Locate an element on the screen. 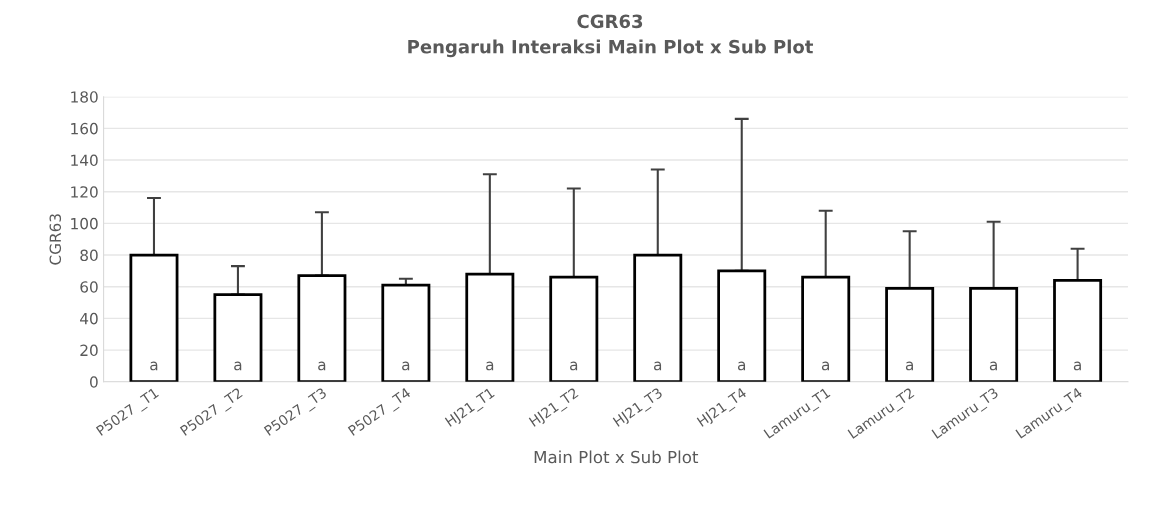 The height and width of the screenshot is (509, 1151). y-tick-label: 80 is located at coordinates (89, 255).